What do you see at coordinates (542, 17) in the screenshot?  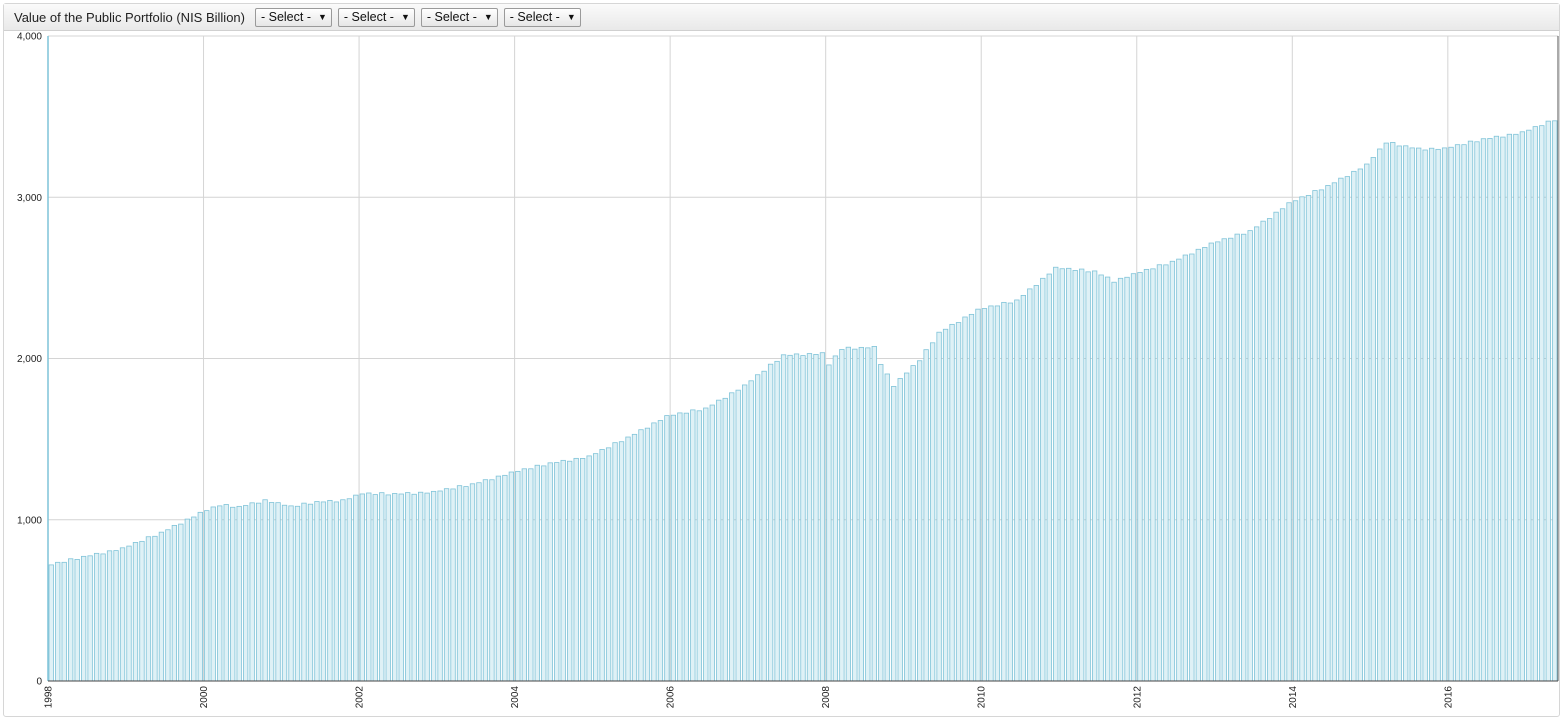 I see `filter-select-4: - Select - ▼` at bounding box center [542, 17].